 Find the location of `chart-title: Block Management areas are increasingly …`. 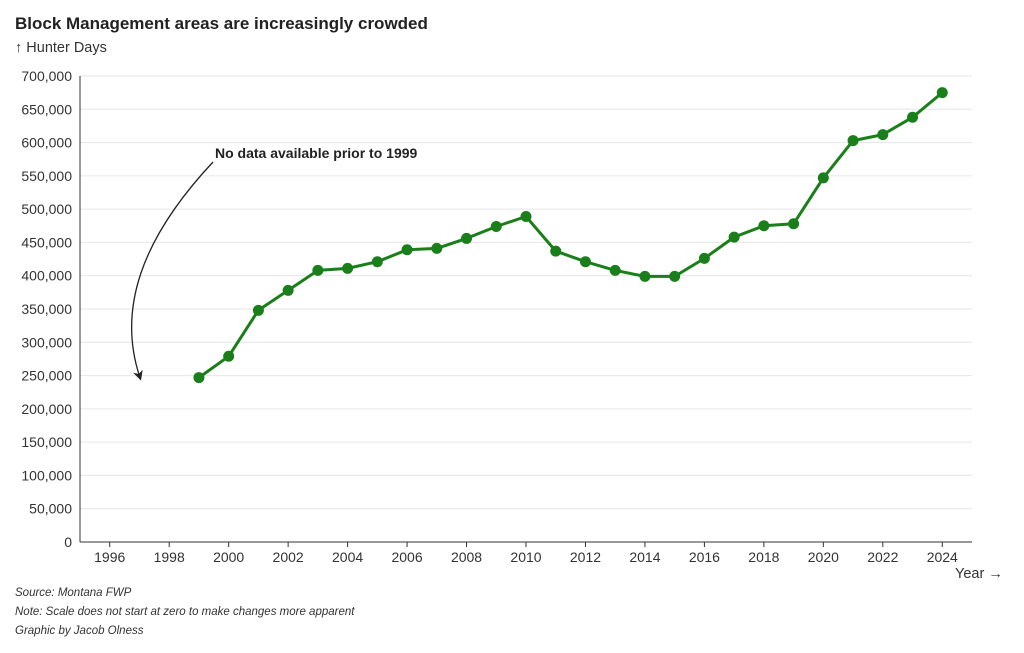

chart-title: Block Management areas are increasingly … is located at coordinates (221, 23).